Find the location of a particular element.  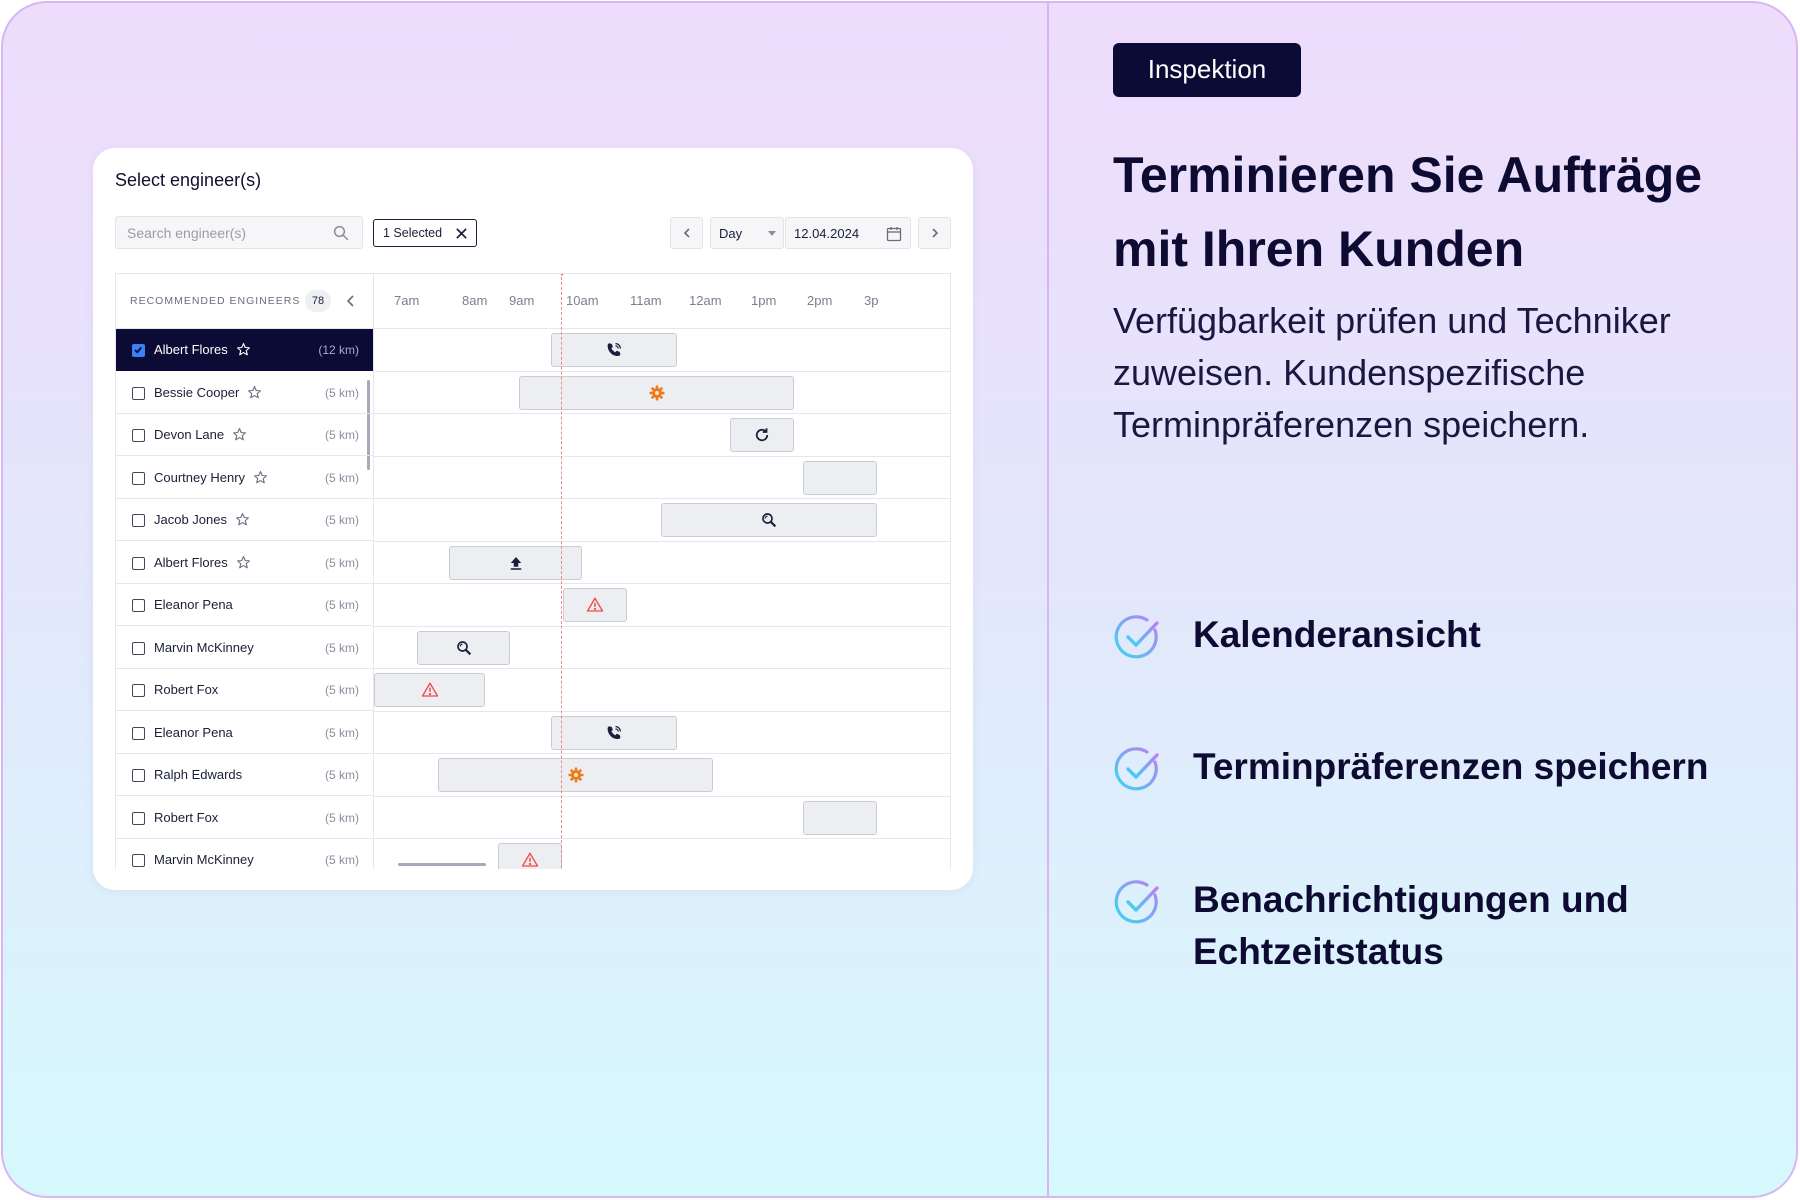

check-circle-icon is located at coordinates (1136, 637).